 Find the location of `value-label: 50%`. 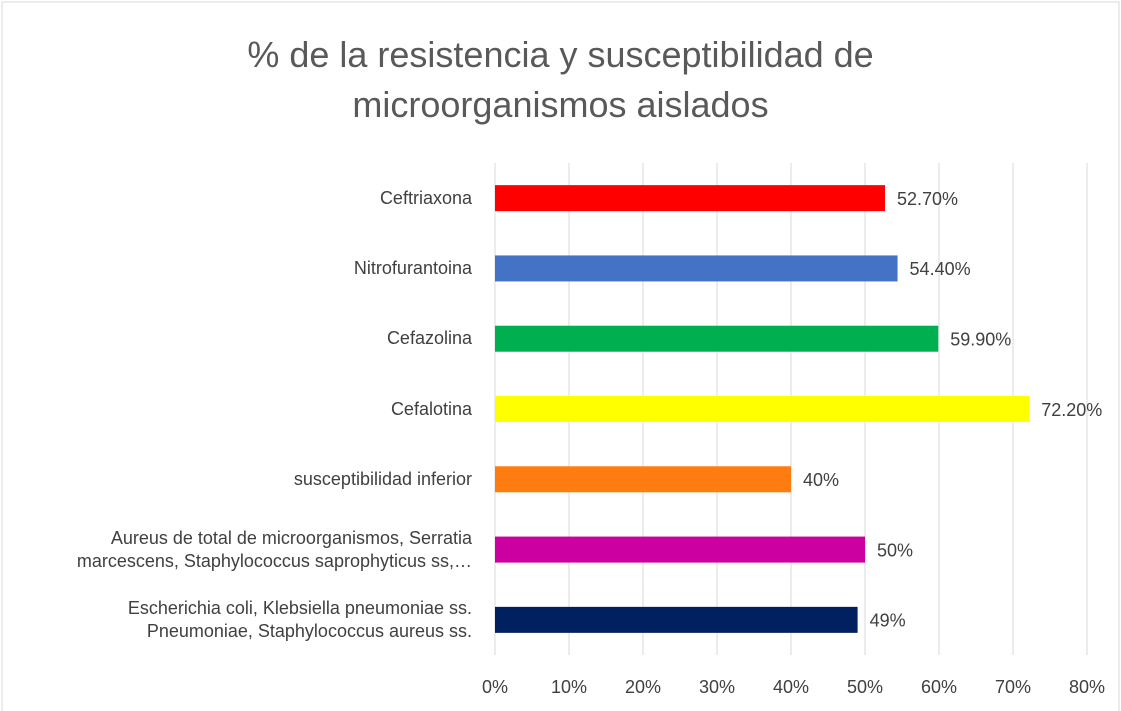

value-label: 50% is located at coordinates (895, 550).